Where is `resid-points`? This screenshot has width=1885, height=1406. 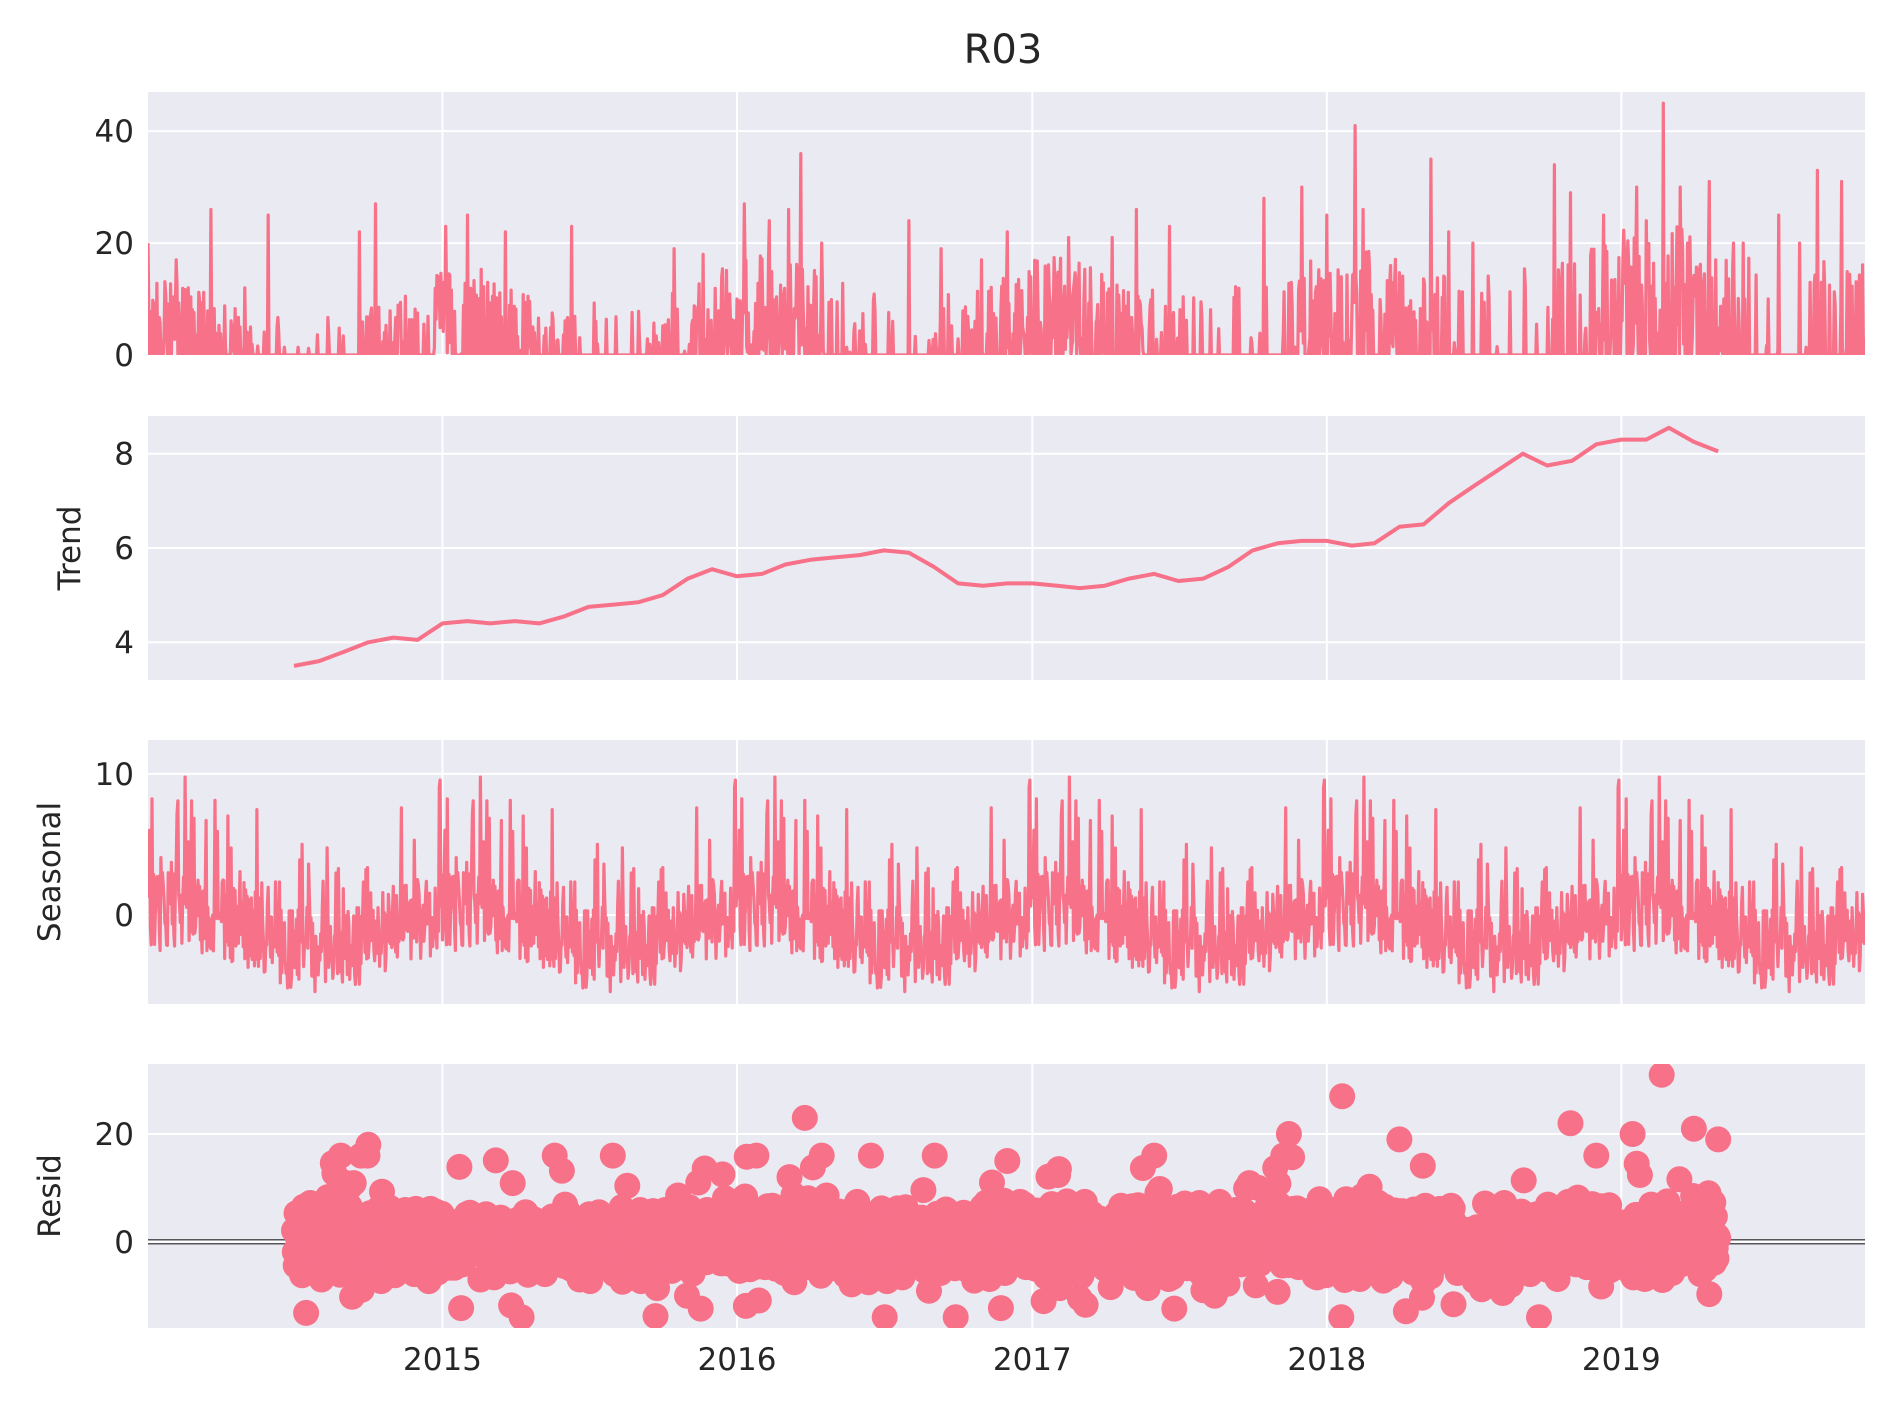
resid-points is located at coordinates (1006, 1196).